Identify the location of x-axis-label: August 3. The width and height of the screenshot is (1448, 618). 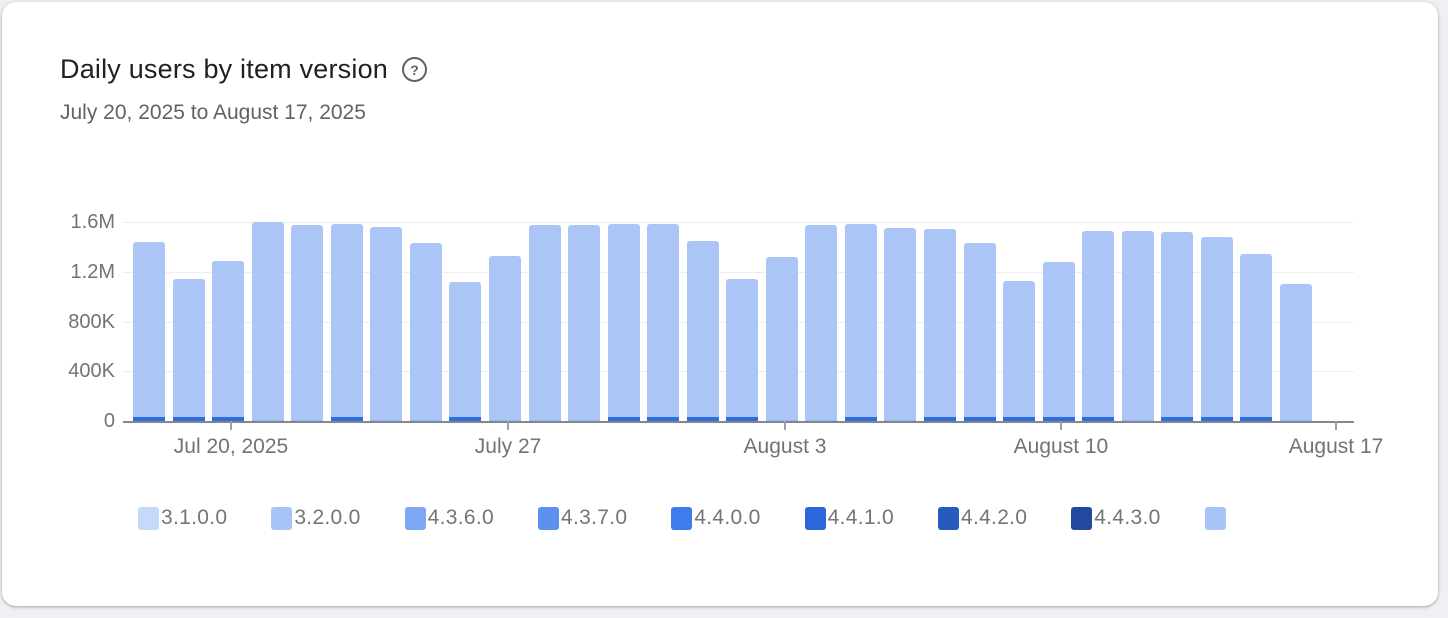
(785, 446).